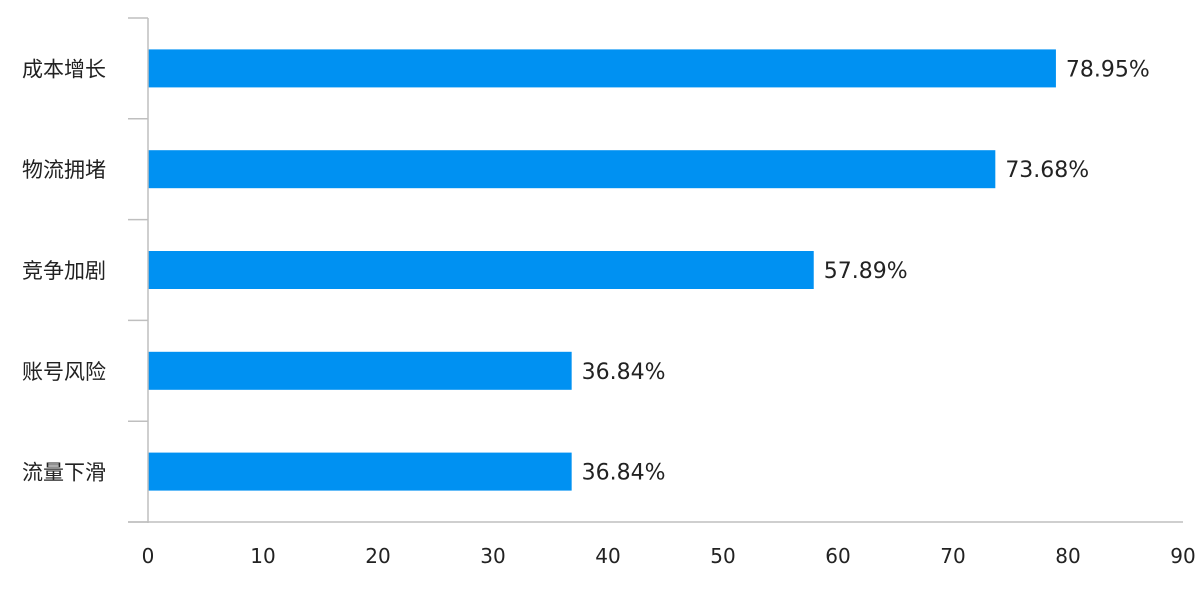 The width and height of the screenshot is (1200, 600). Describe the element at coordinates (377, 556) in the screenshot. I see `x-tick-label: 20` at that location.